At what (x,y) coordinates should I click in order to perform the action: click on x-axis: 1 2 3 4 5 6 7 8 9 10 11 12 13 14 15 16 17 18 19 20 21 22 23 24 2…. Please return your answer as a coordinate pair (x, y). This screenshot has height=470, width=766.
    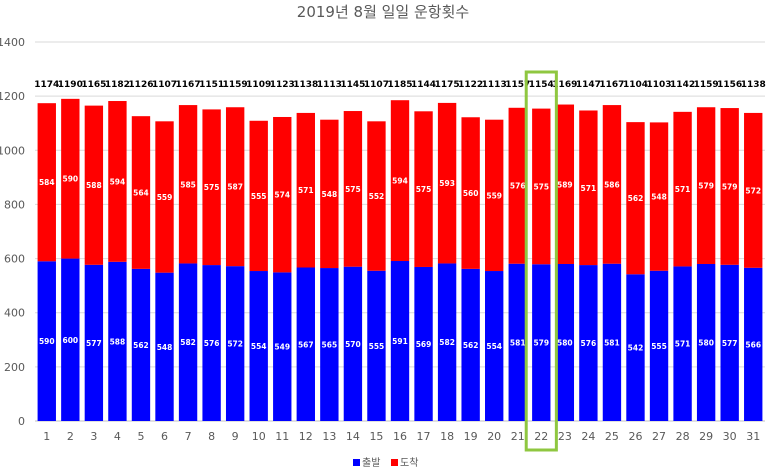
    Looking at the image, I should click on (401, 436).